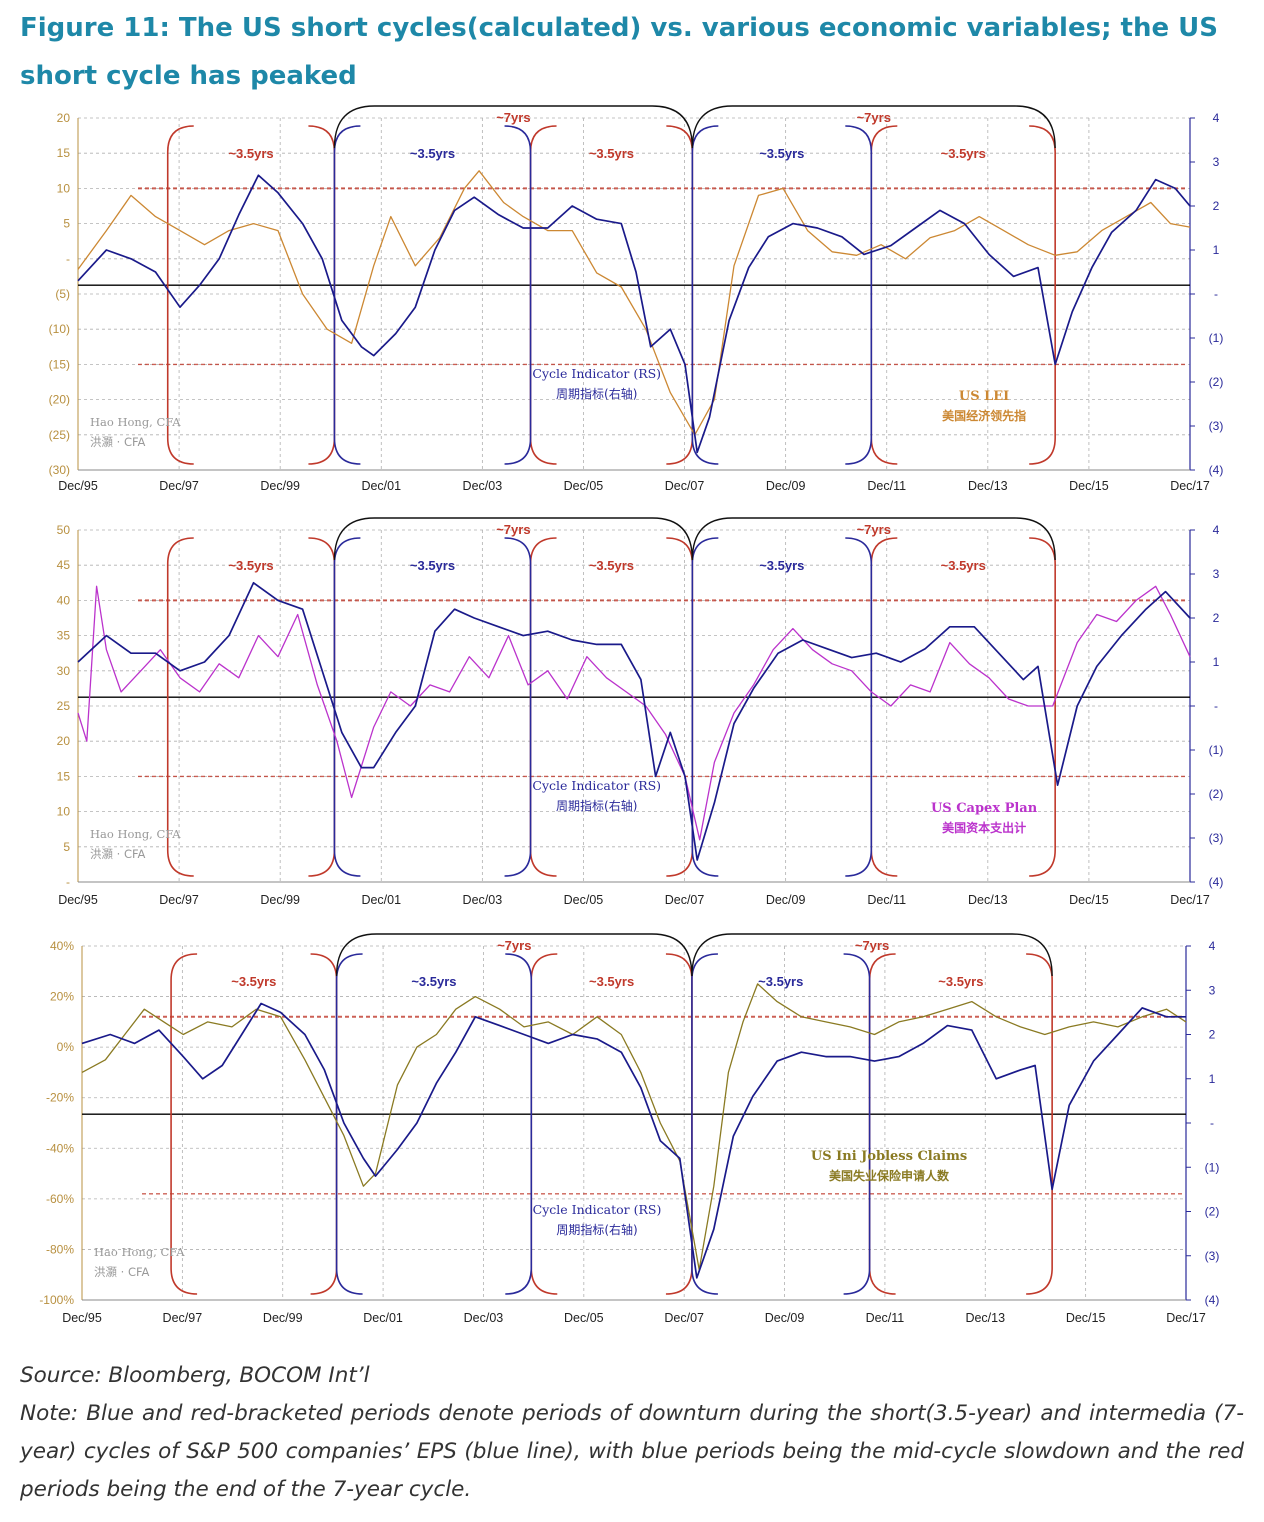 The image size is (1264, 1522). I want to click on left-axis-tick-label: 10, so click(64, 812).